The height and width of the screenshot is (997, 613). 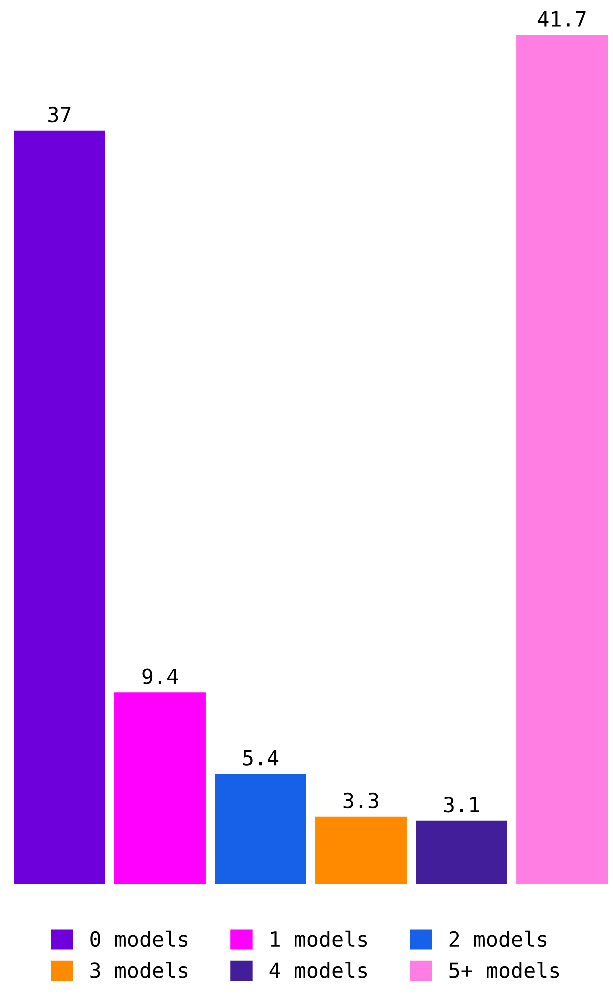 What do you see at coordinates (139, 939) in the screenshot?
I see `legend-label: 0 models` at bounding box center [139, 939].